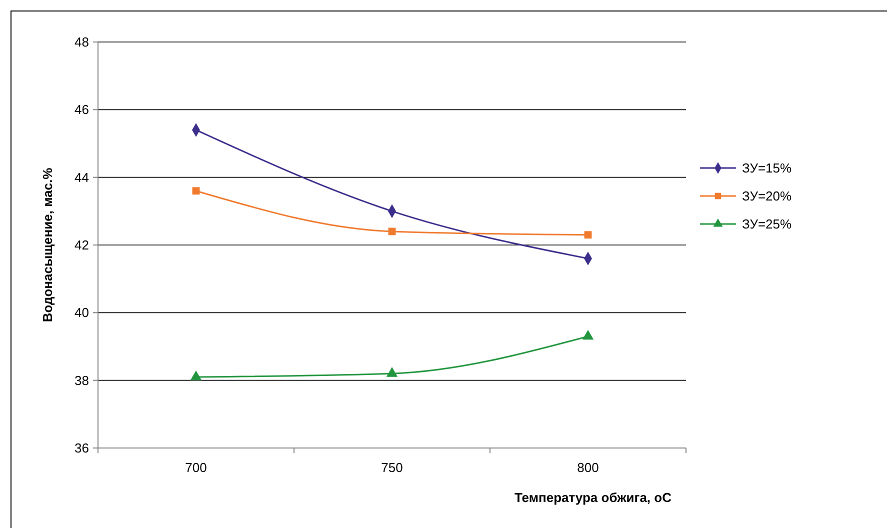  Describe the element at coordinates (767, 224) in the screenshot. I see `legend-label: ЗУ=25%` at that location.